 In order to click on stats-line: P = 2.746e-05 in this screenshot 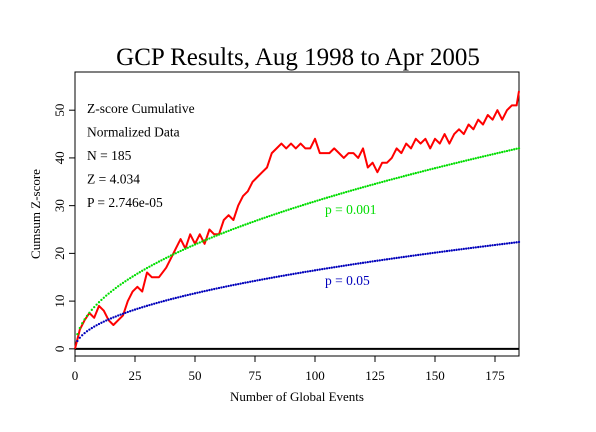, I will do `click(125, 202)`.